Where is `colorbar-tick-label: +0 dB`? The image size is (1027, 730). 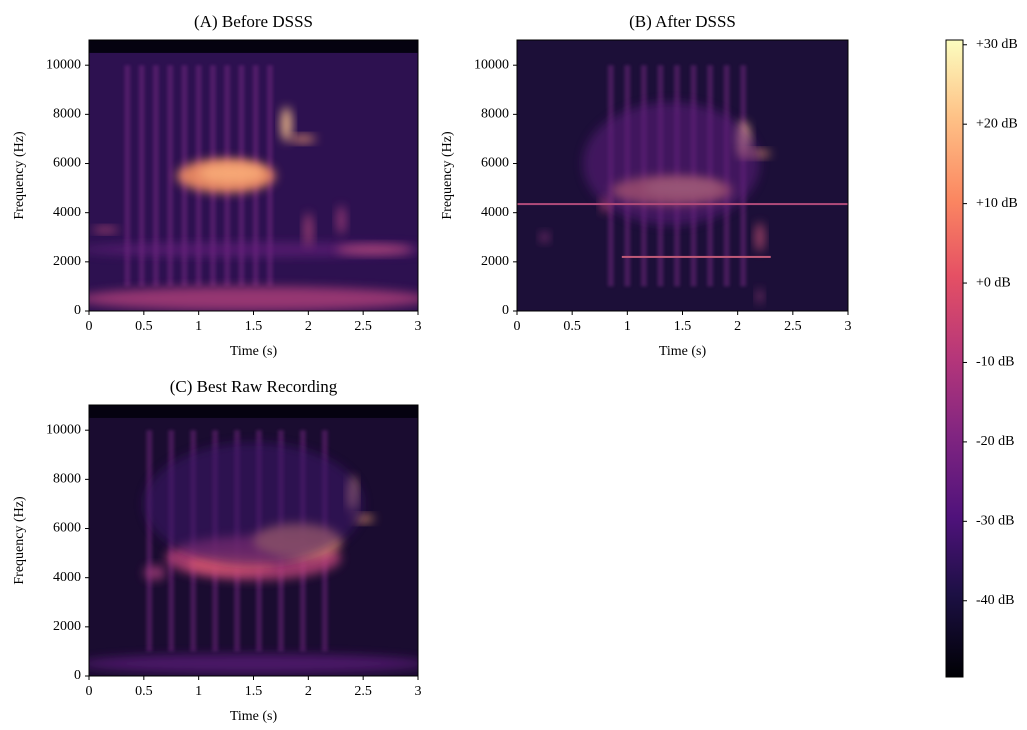
colorbar-tick-label: +0 dB is located at coordinates (993, 282).